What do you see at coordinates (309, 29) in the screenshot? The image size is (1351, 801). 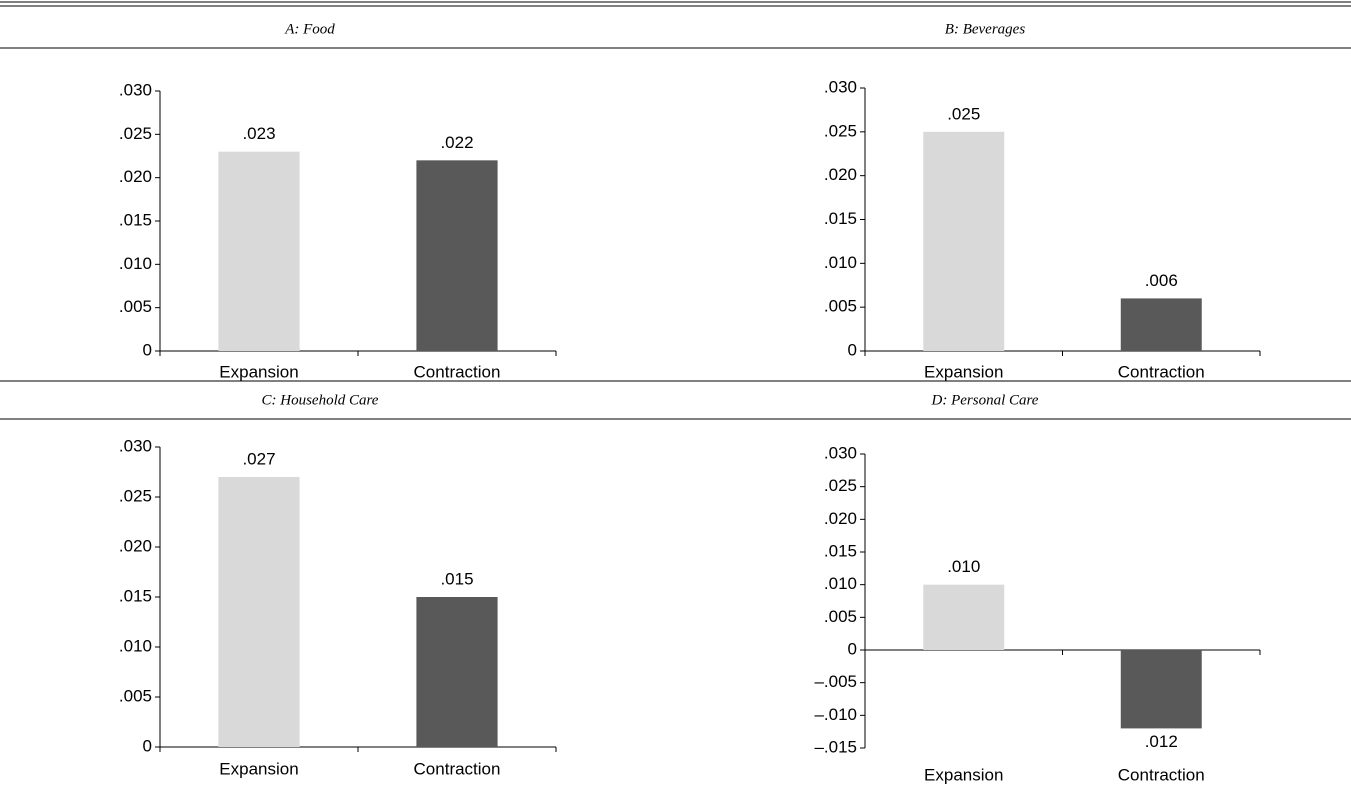 I see `chart-title: A: Food` at bounding box center [309, 29].